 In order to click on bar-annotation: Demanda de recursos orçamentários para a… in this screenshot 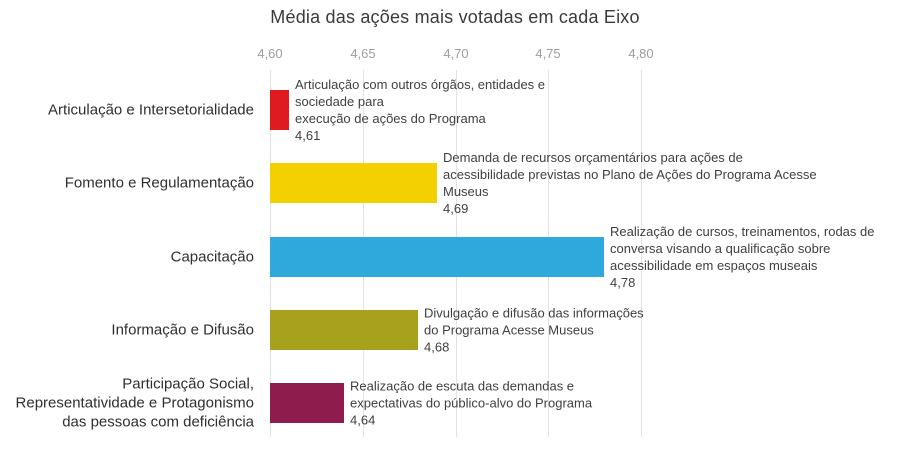, I will do `click(630, 183)`.